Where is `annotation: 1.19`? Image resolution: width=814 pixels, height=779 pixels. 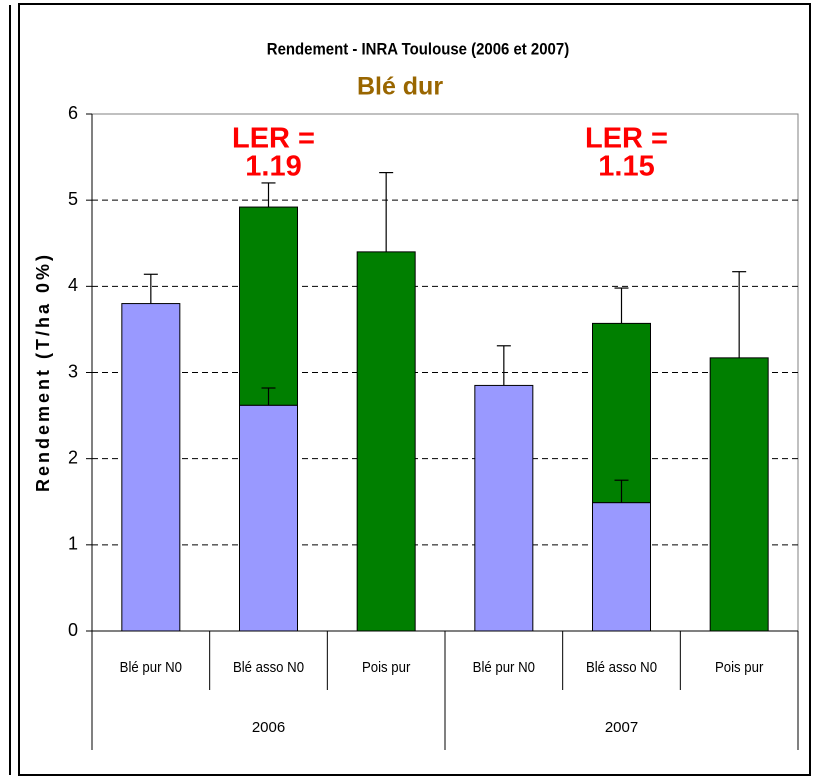 annotation: 1.19 is located at coordinates (273, 167).